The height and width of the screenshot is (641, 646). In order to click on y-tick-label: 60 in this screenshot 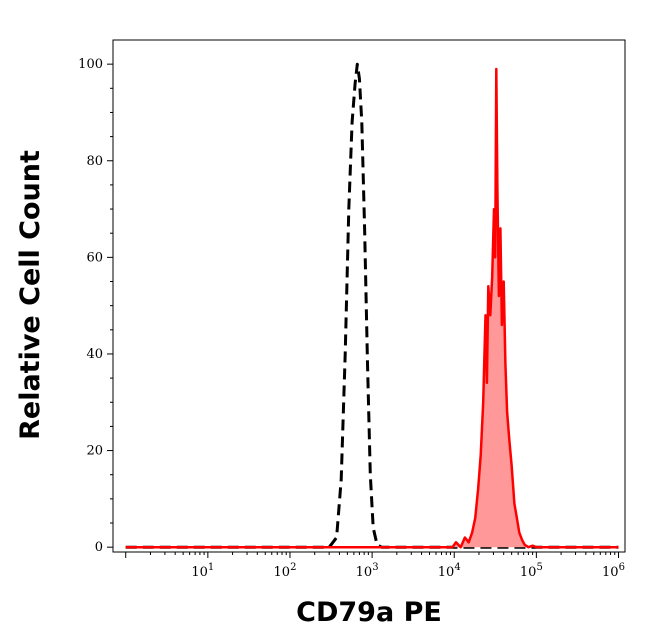, I will do `click(94, 257)`.